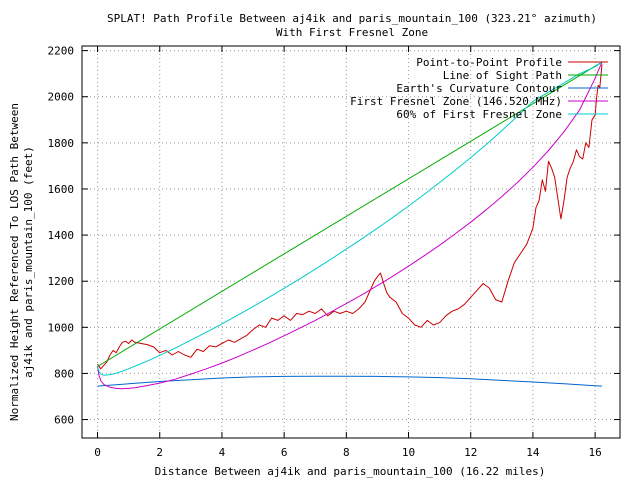 This screenshot has width=640, height=480. I want to click on legend-label: First Fresnel Zone (146.520 MHz), so click(456, 101).